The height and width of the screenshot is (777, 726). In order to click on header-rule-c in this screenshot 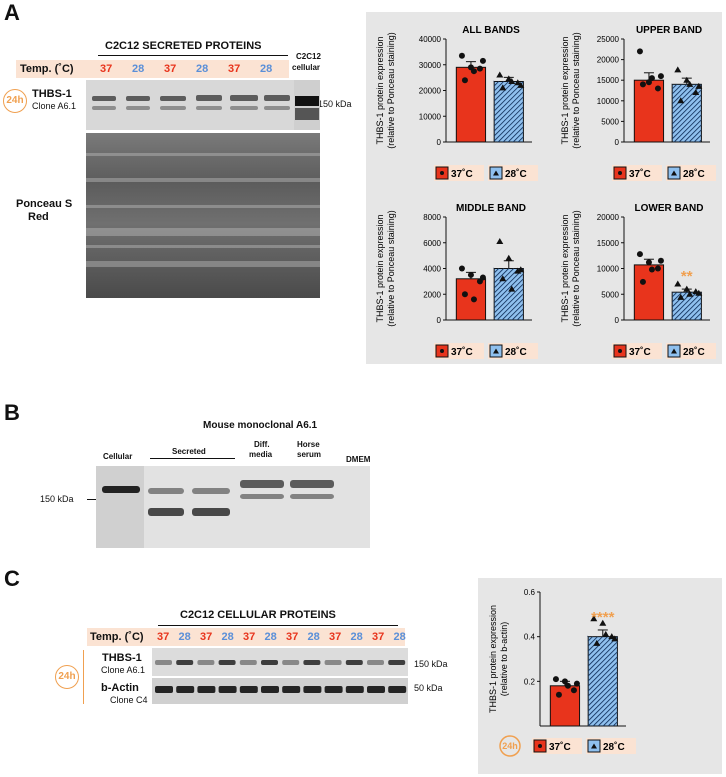, I will do `click(278, 625)`.